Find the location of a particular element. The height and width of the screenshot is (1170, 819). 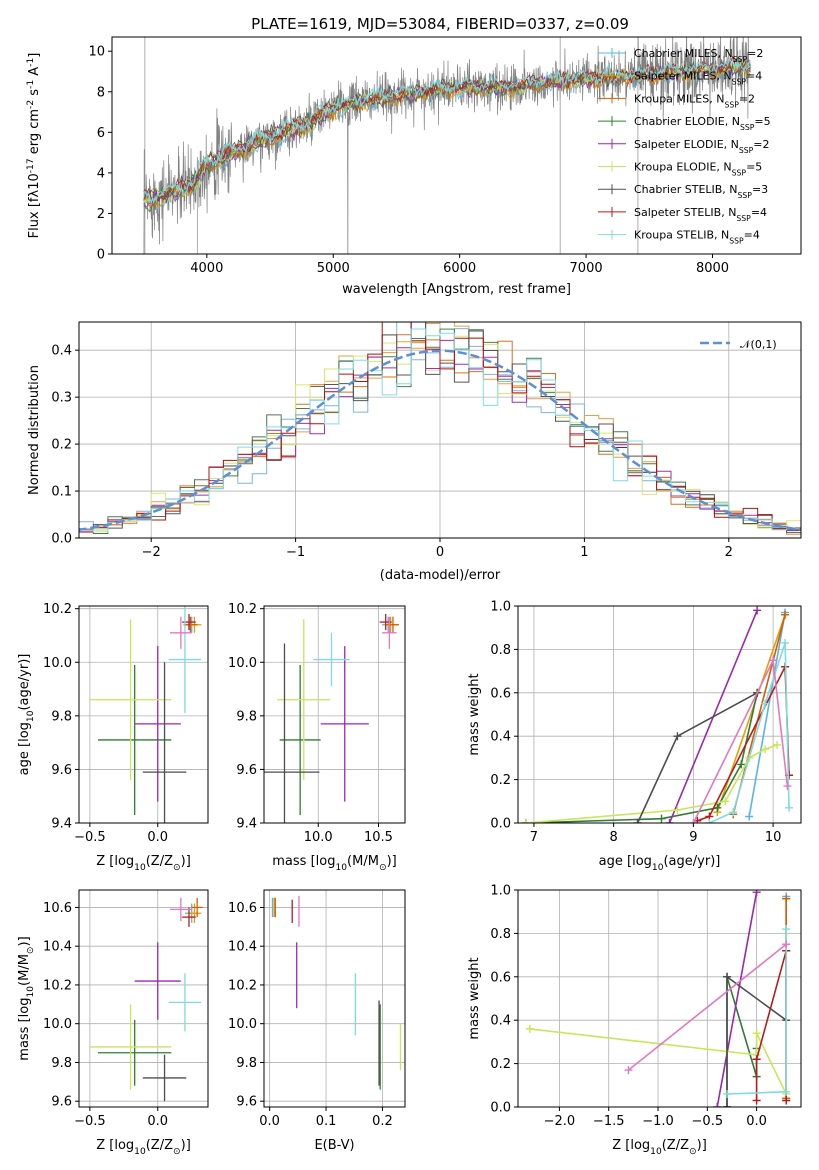

y-tick-label: 0.6 is located at coordinates (500, 977).